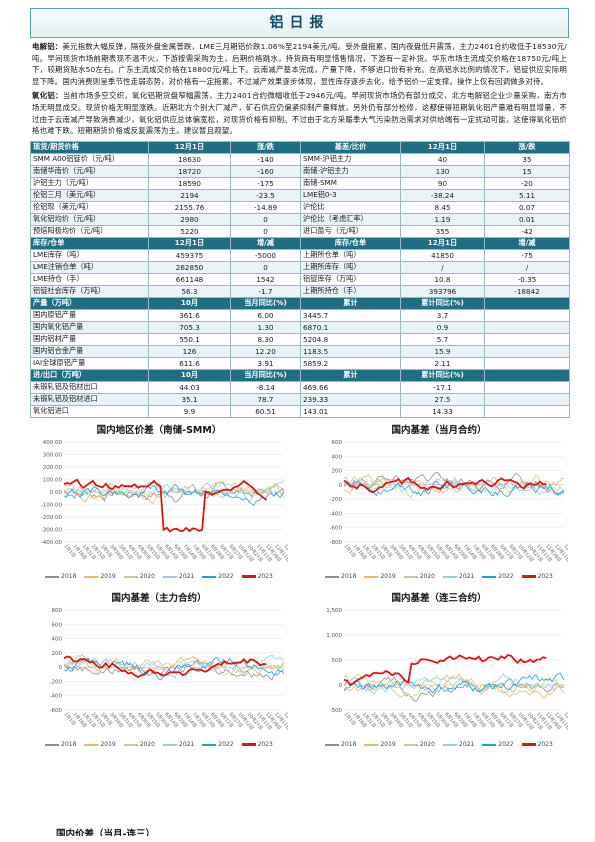 Image resolution: width=595 pixels, height=842 pixels. What do you see at coordinates (265, 183) in the screenshot?
I see `table-cell: -175` at bounding box center [265, 183].